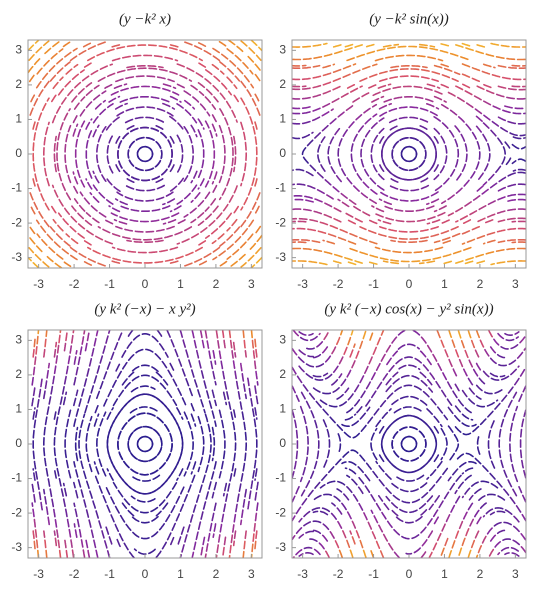 This screenshot has height=596, width=540. I want to click on y-tick-label: 2, so click(18, 84).